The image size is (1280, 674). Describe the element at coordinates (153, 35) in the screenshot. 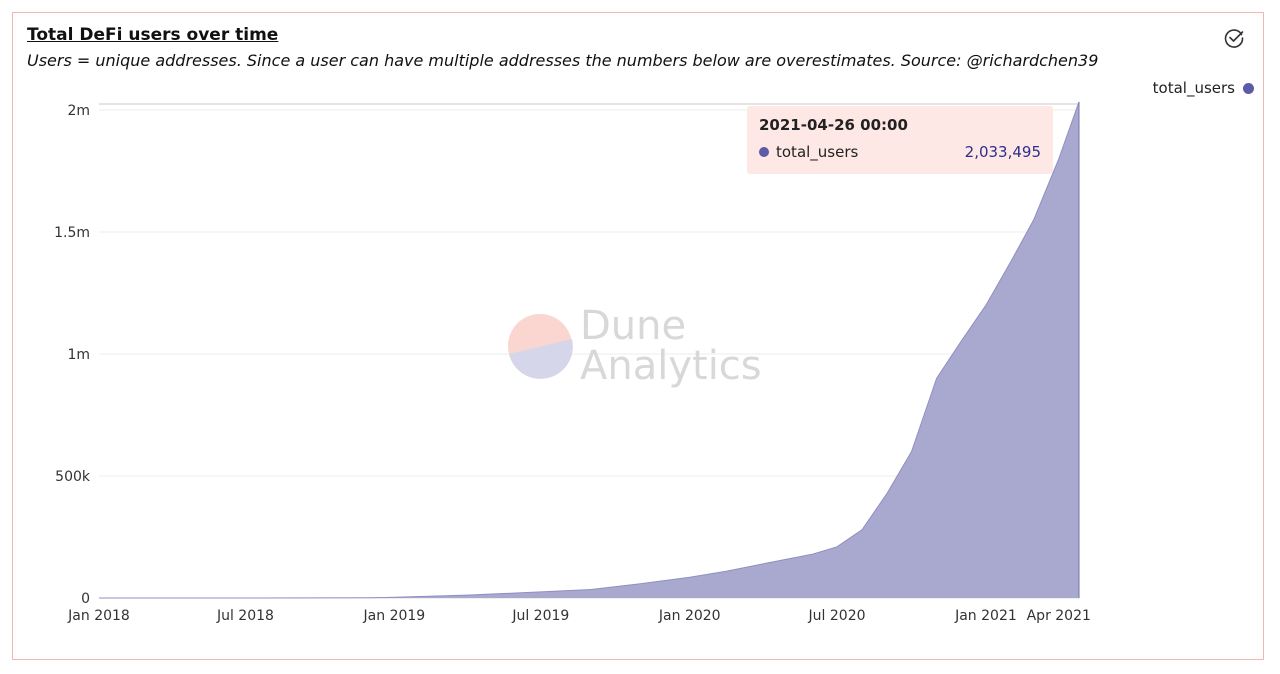

I see `chart-title: Total DeFi users over time` at that location.